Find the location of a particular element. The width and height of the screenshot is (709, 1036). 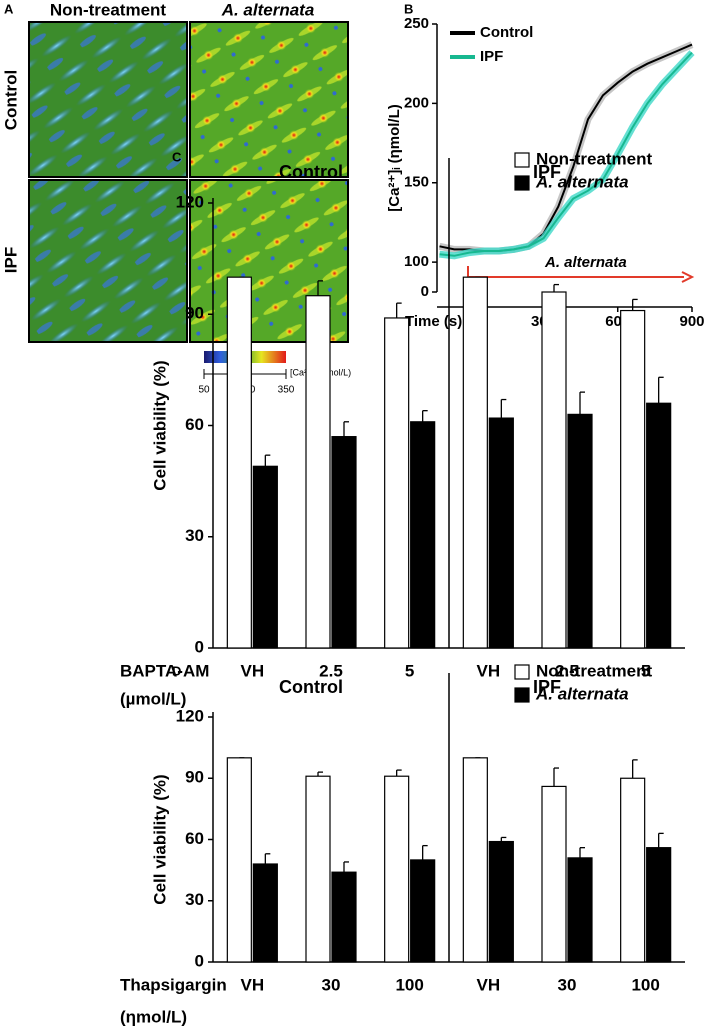

legend-label: IPF is located at coordinates (491, 56).